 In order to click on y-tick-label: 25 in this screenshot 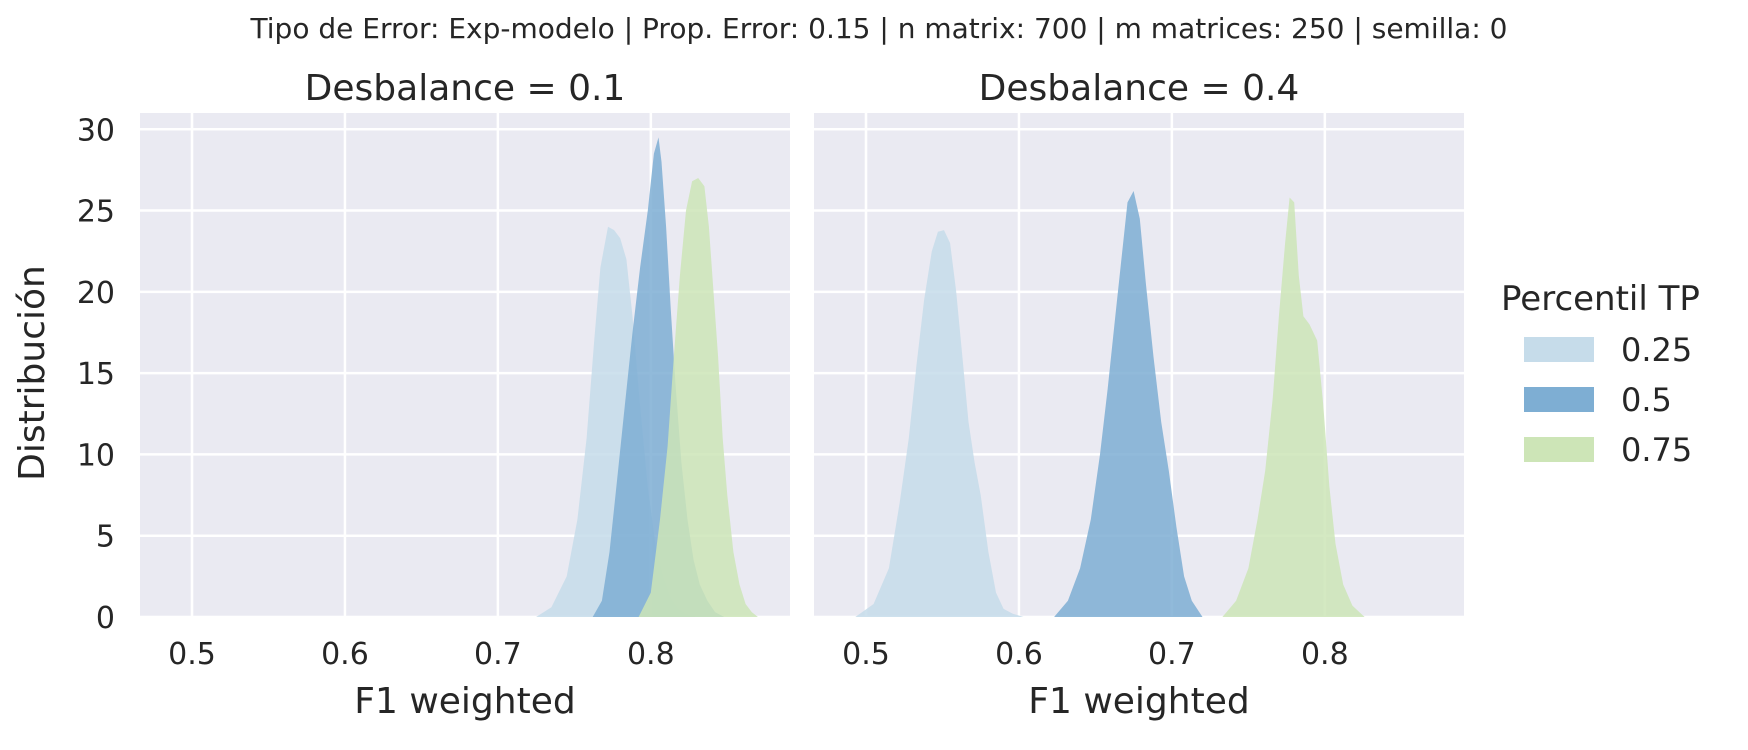, I will do `click(96, 212)`.